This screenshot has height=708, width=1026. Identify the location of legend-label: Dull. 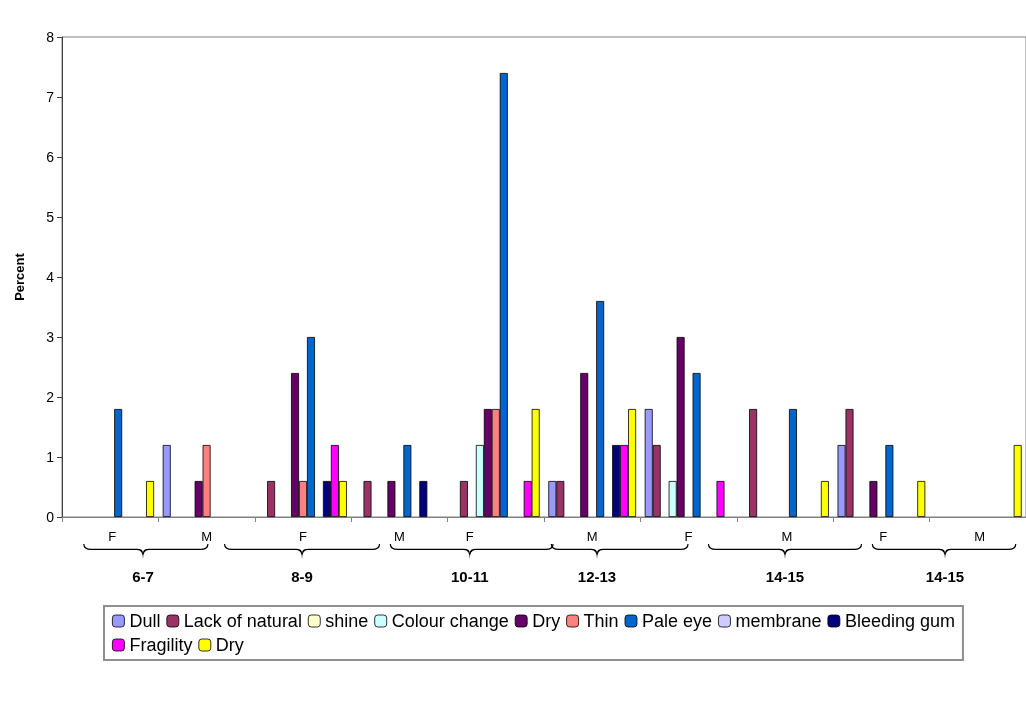
(145, 621).